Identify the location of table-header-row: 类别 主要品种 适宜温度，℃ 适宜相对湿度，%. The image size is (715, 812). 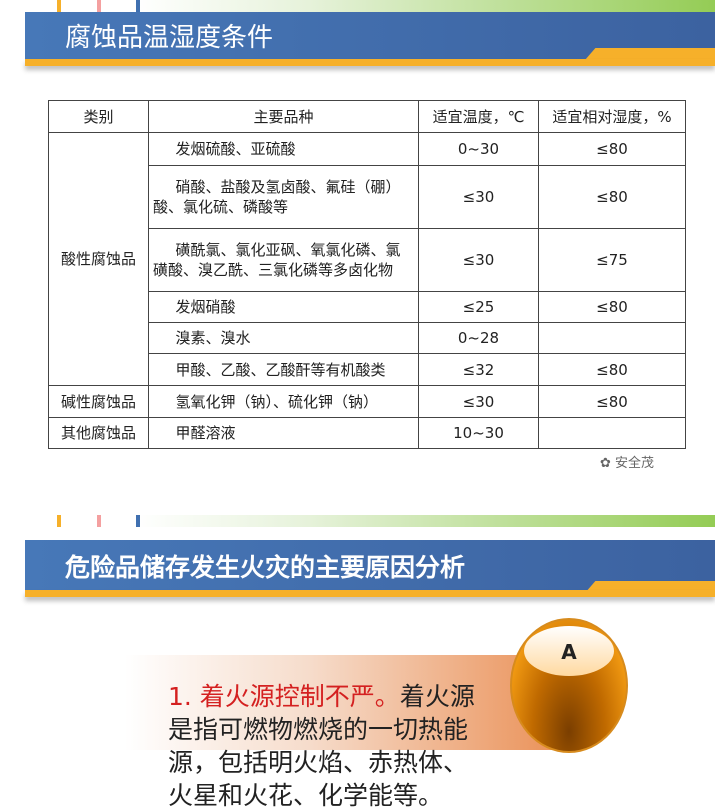
(367, 116).